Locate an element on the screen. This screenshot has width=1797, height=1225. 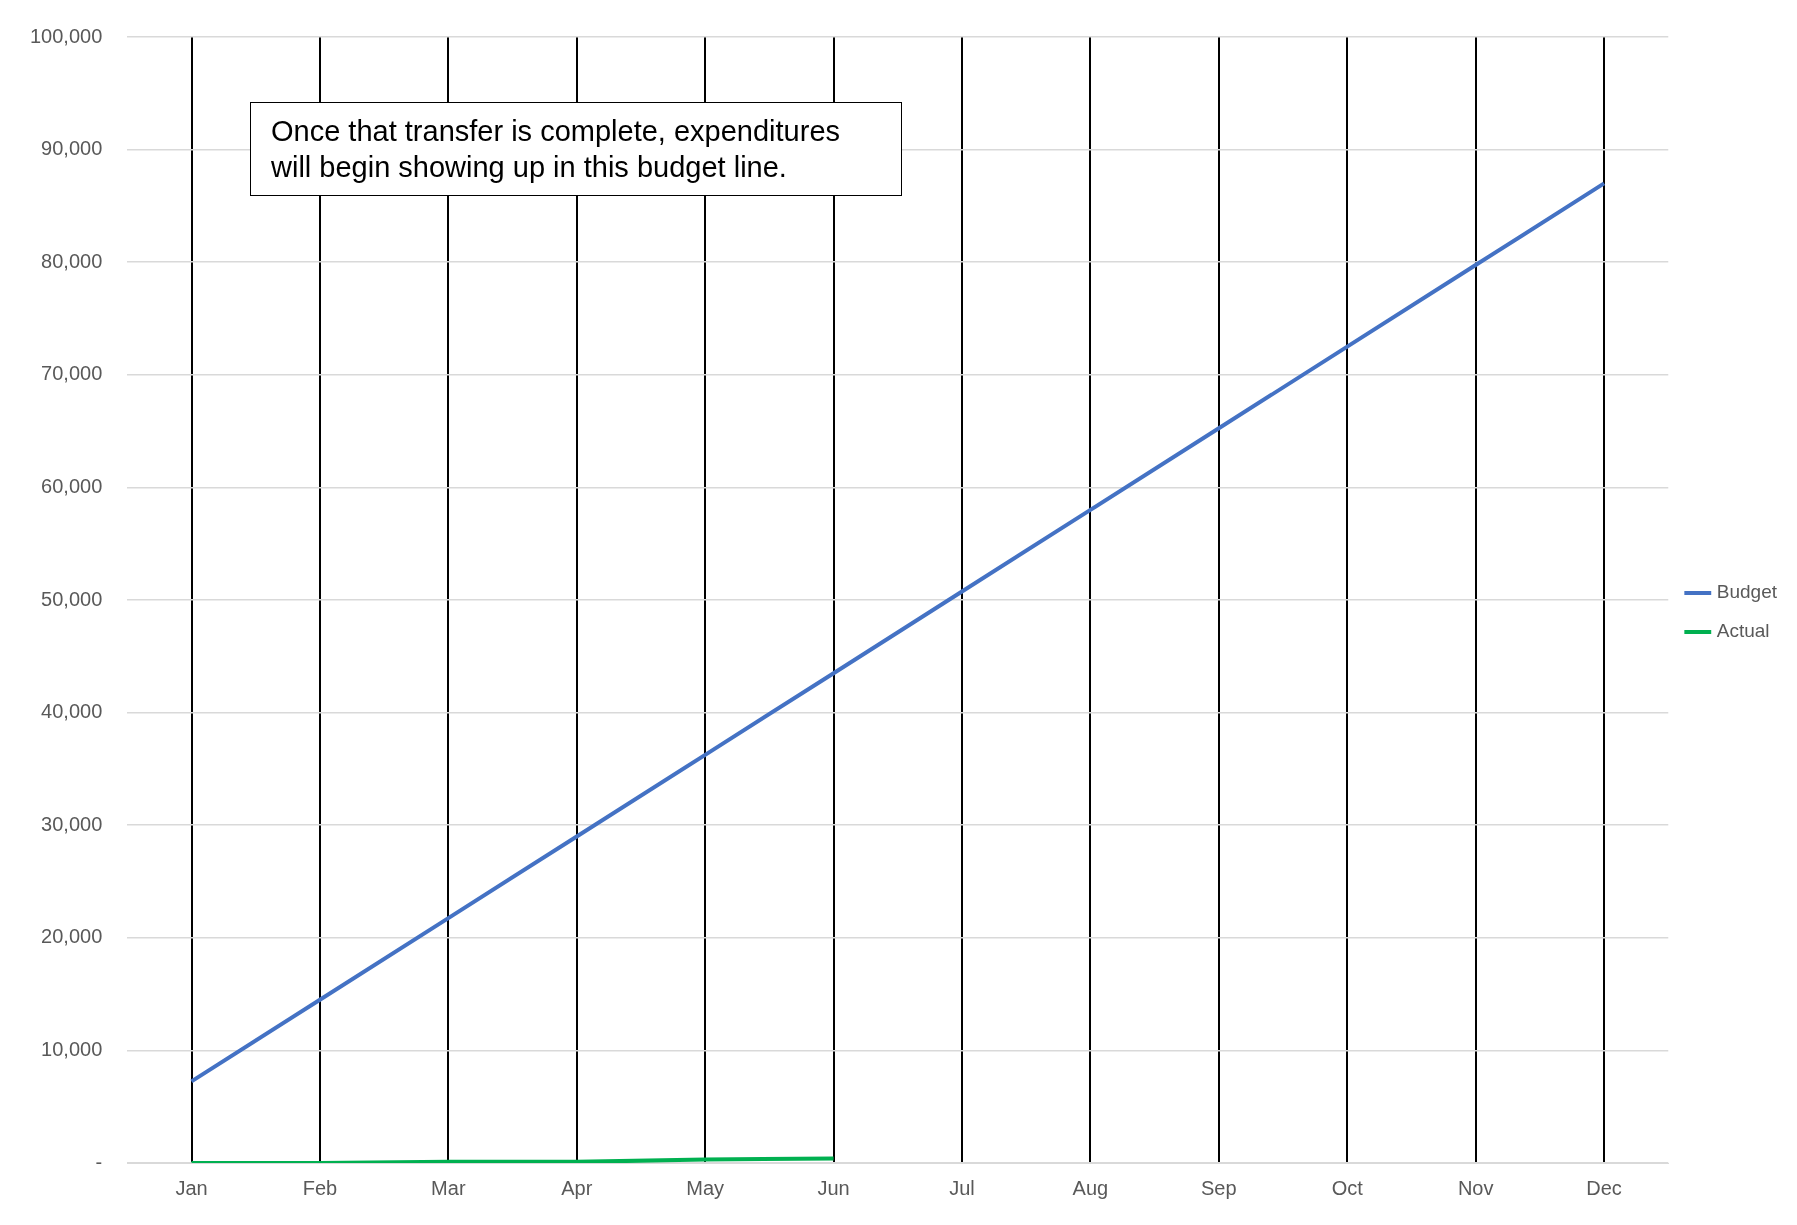
y-tick-label: 50,000 is located at coordinates (72, 598).